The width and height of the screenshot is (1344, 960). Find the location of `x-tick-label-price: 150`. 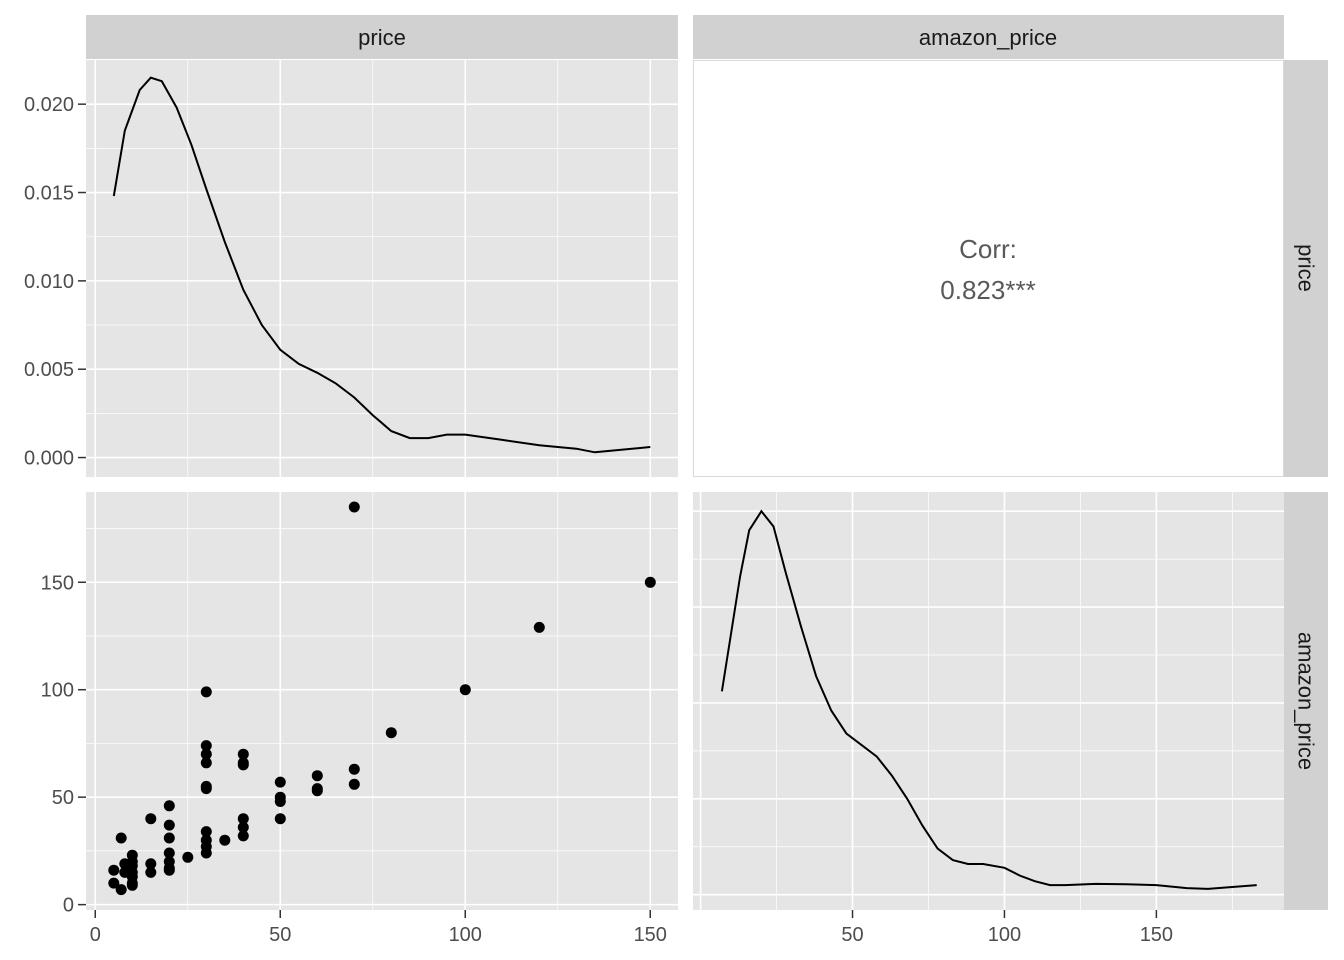

x-tick-label-price: 150 is located at coordinates (650, 935).